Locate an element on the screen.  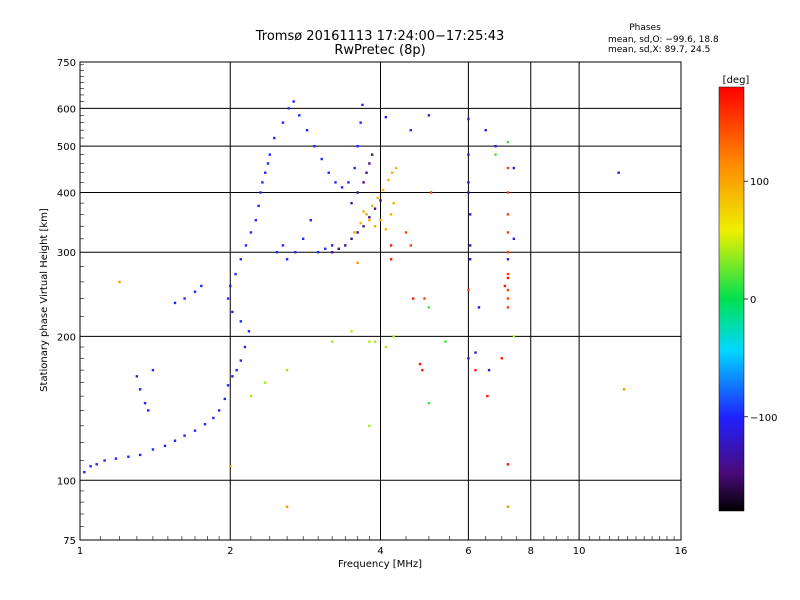
colorbar: [deg] 100 0 −100 is located at coordinates (747, 293).